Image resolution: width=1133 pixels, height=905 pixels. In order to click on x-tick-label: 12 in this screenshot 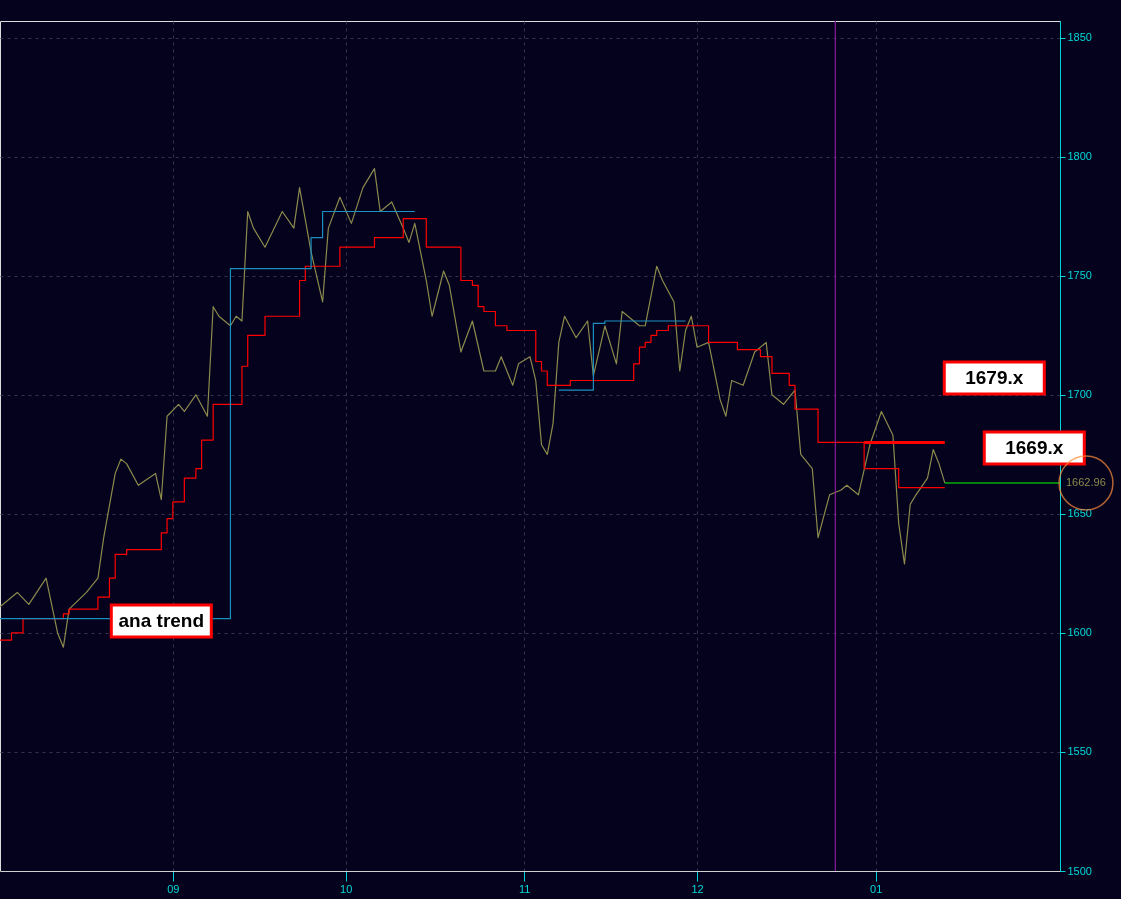, I will do `click(697, 888)`.